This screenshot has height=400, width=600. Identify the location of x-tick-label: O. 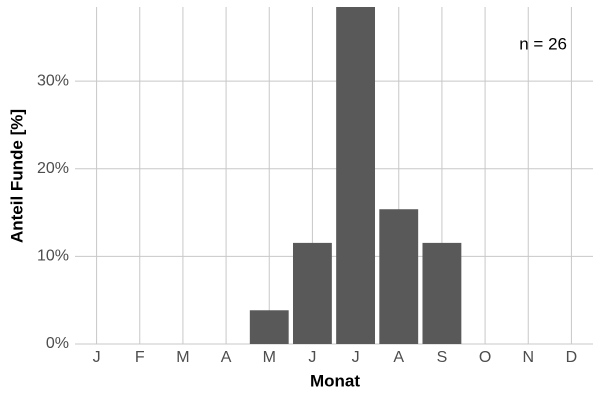
(485, 357).